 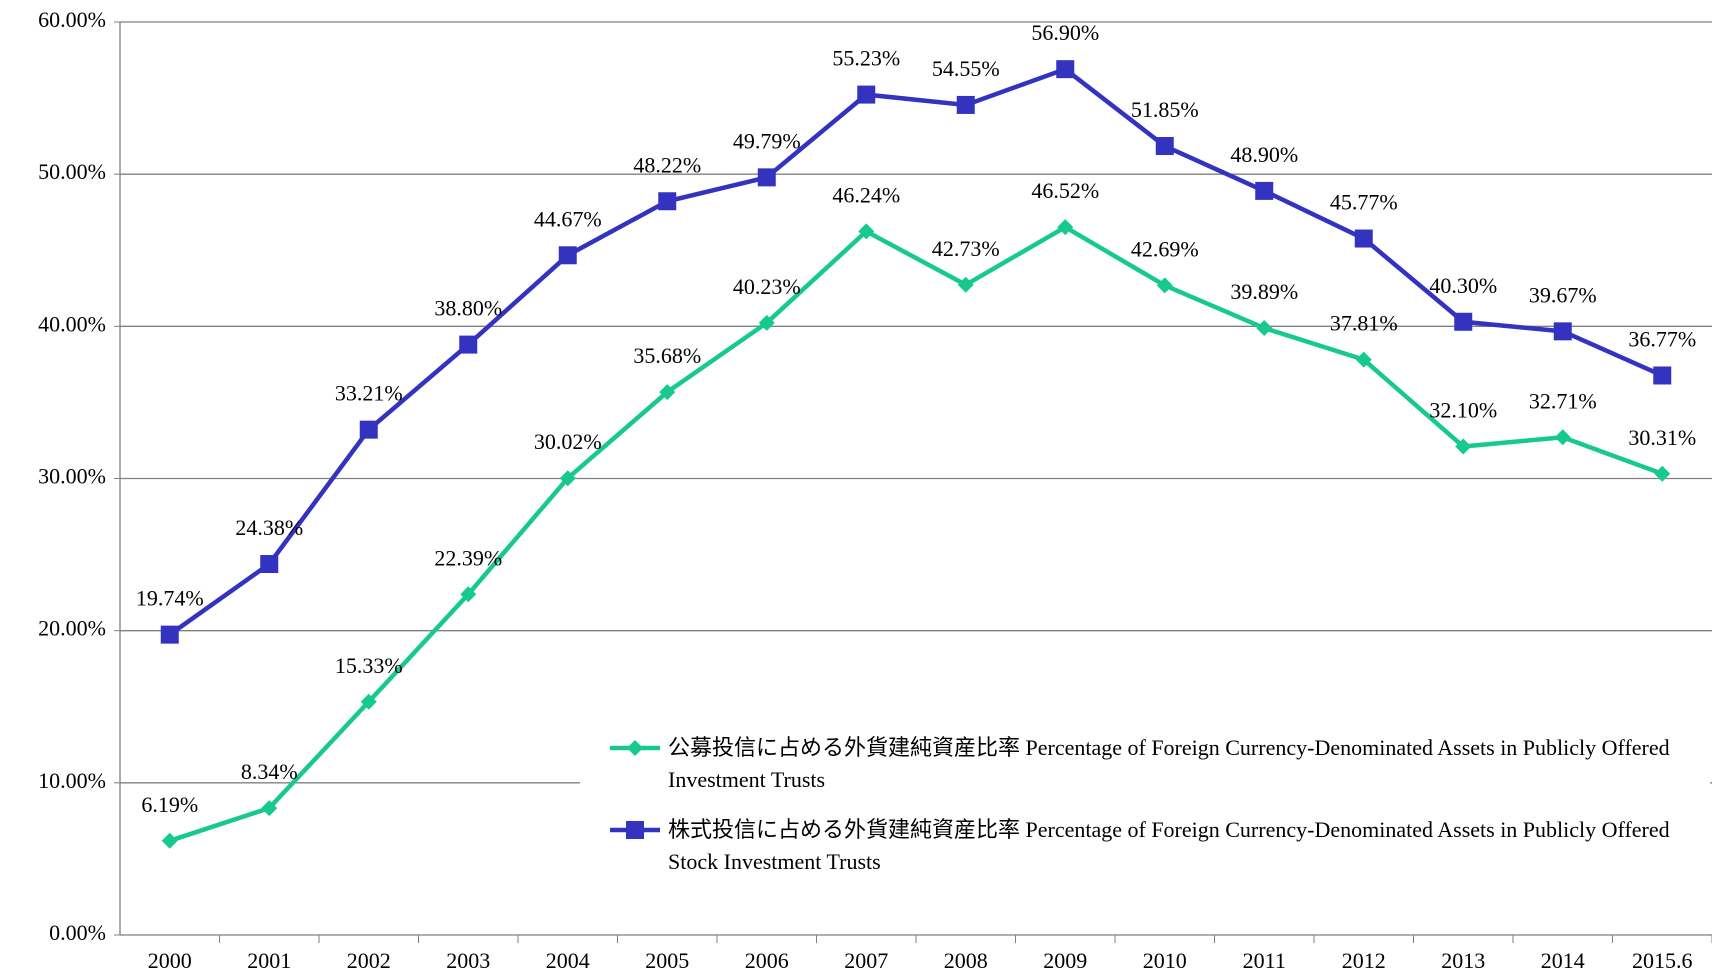 I want to click on y-tick-label: 30.00%, so click(x=72, y=476).